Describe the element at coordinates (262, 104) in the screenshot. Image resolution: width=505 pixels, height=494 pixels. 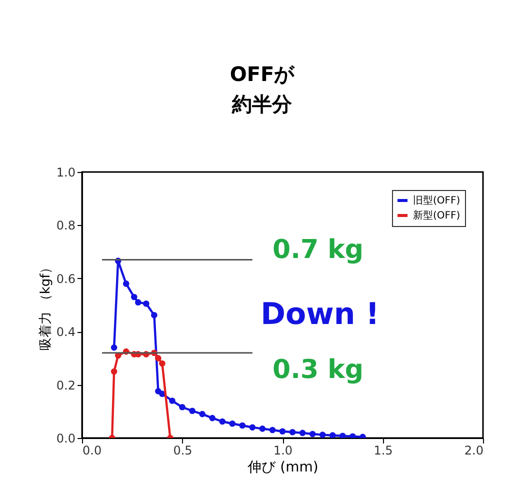
I see `text: 約半分` at that location.